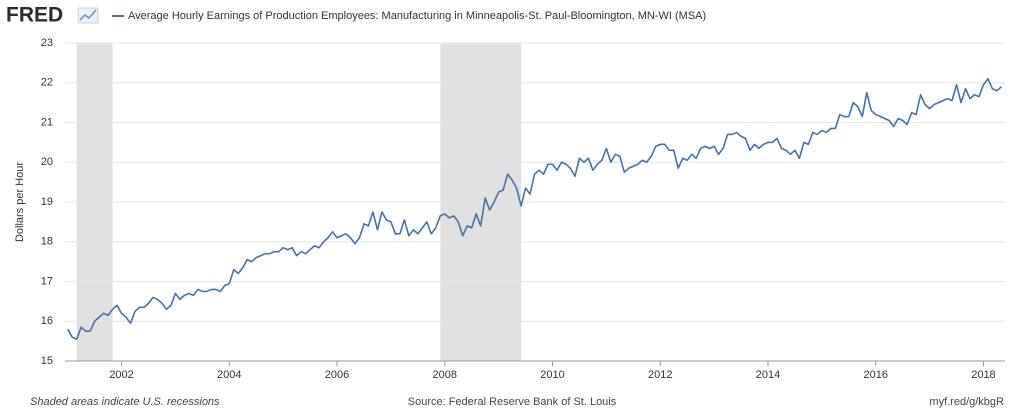 The image size is (1024, 417). Describe the element at coordinates (966, 402) in the screenshot. I see `footer-link: myf.red/g/kbgR` at that location.